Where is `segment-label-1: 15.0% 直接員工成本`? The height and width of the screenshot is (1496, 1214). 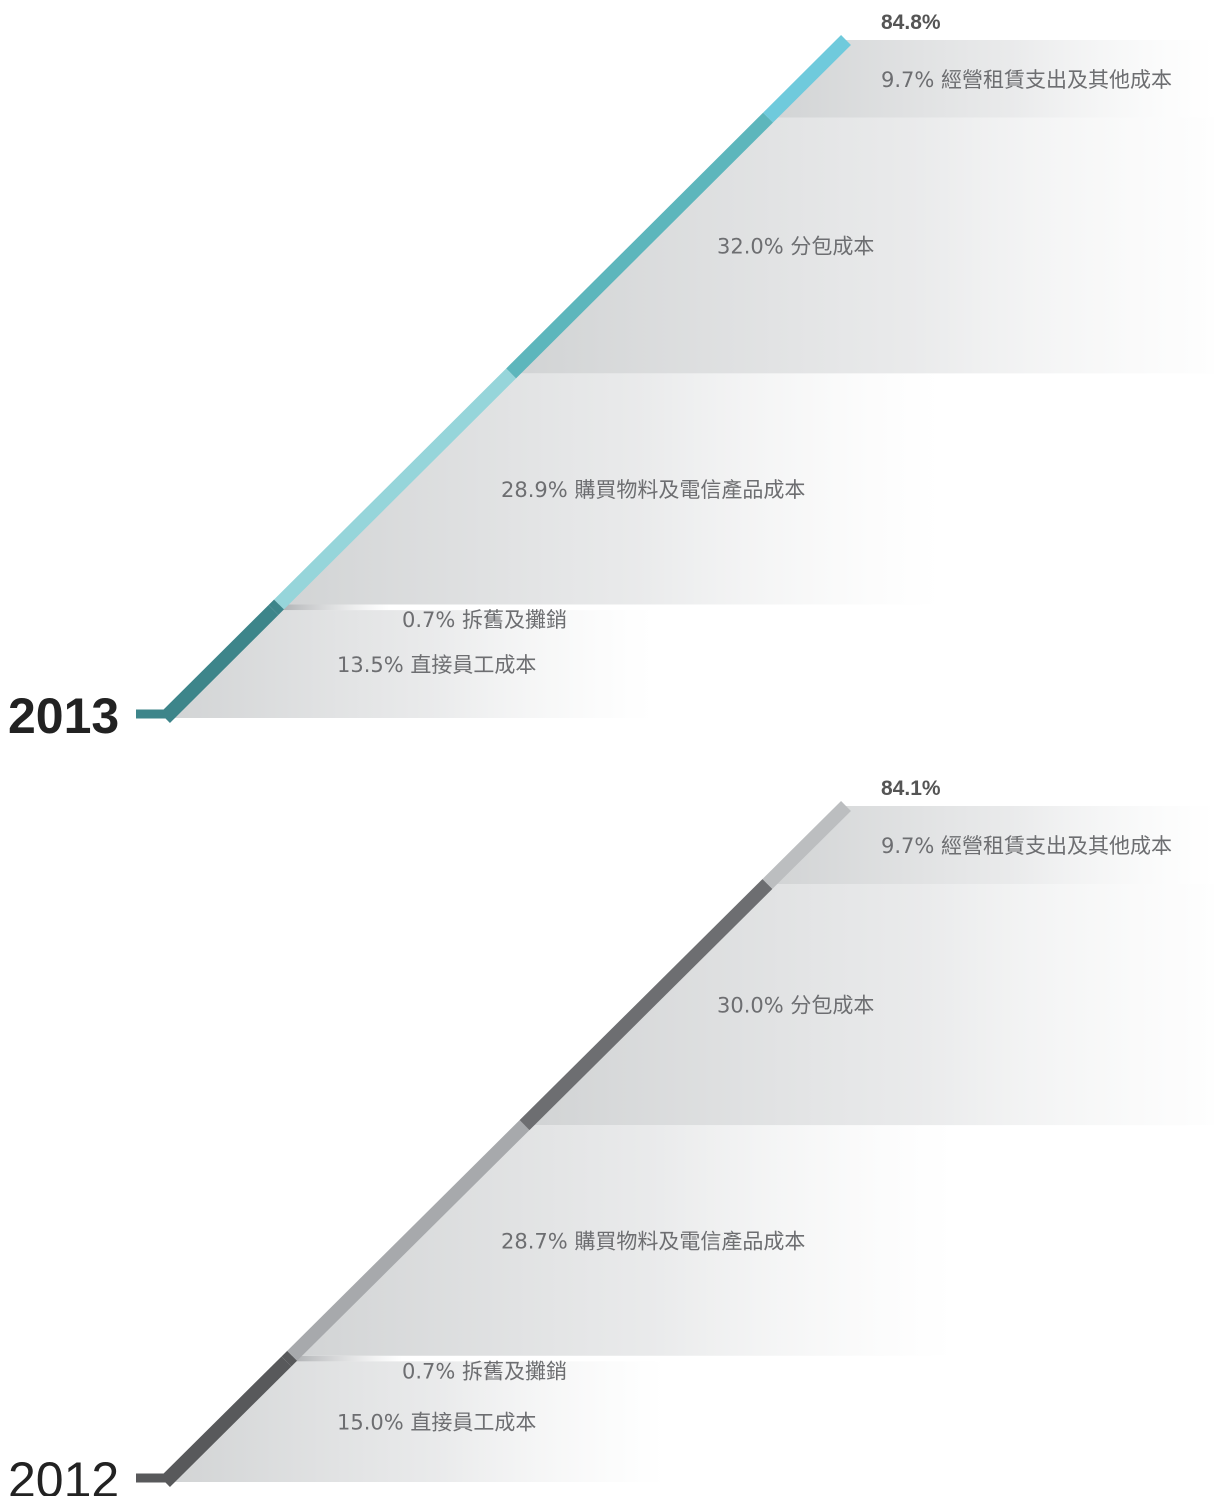
segment-label-1: 15.0% 直接員工成本 is located at coordinates (436, 1423).